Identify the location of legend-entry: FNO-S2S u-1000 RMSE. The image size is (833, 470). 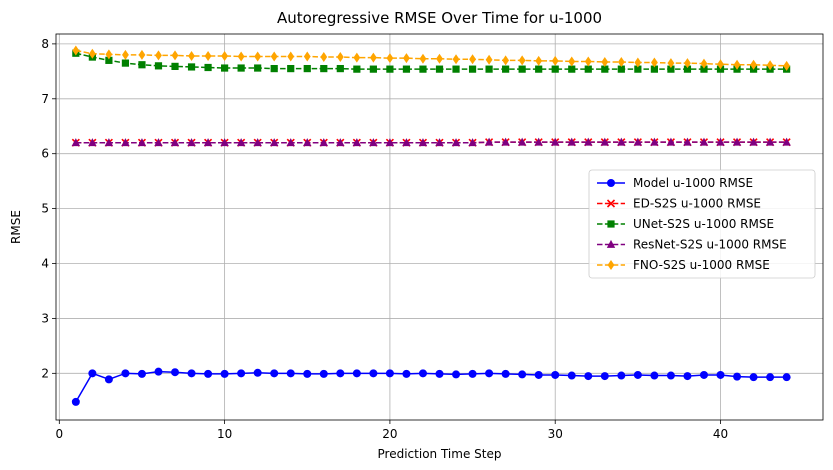
(683, 265).